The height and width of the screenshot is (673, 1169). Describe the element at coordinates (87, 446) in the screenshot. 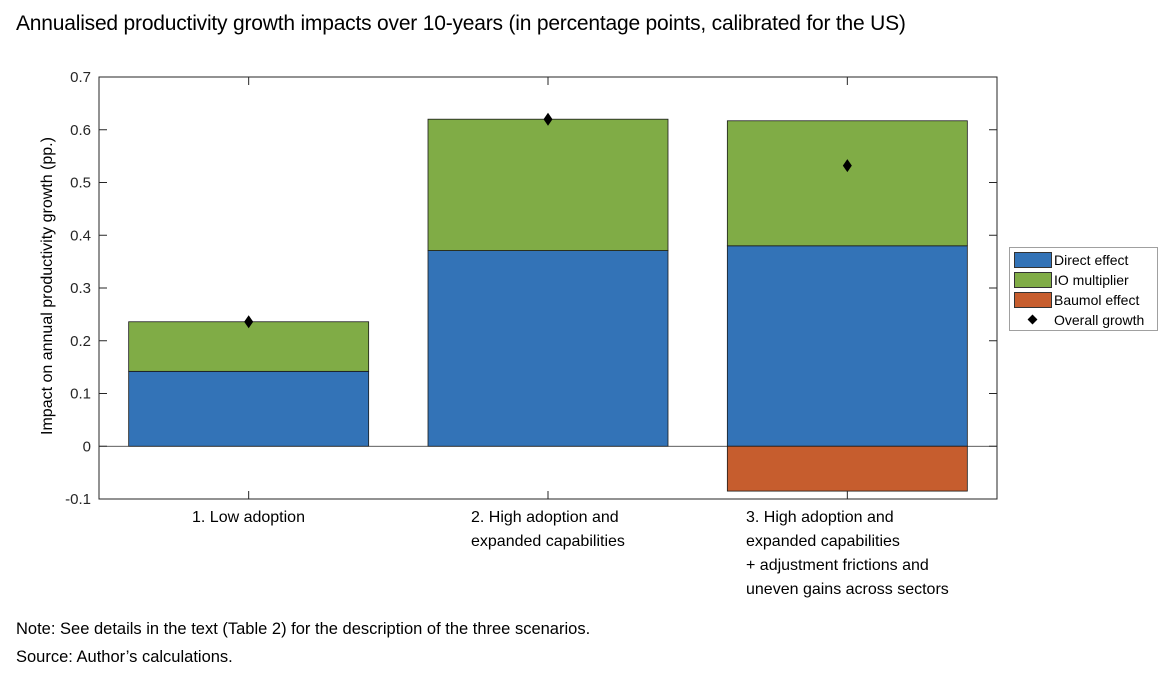

I see `y-tick-label: 0` at that location.